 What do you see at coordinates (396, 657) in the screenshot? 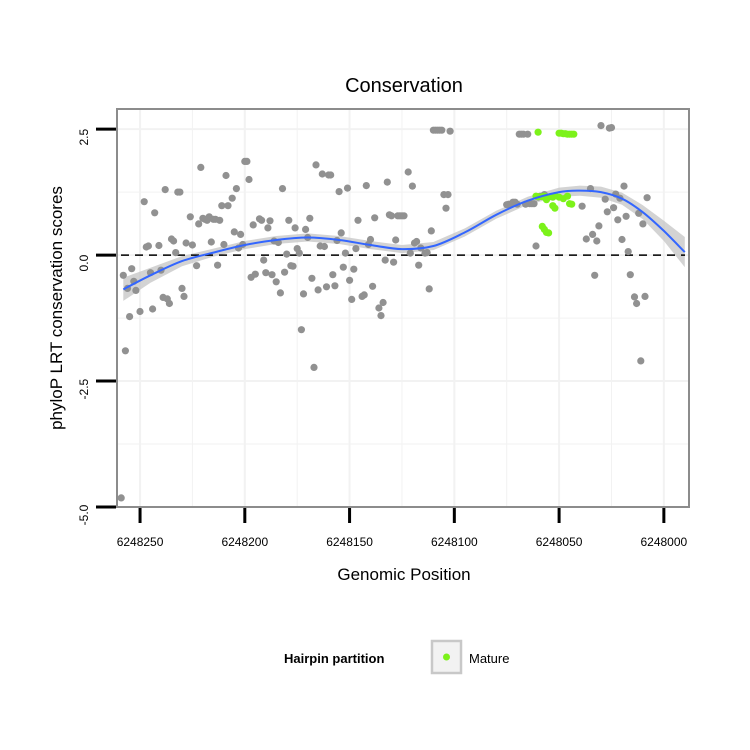
I see `legend: Hairpin partition Mature` at bounding box center [396, 657].